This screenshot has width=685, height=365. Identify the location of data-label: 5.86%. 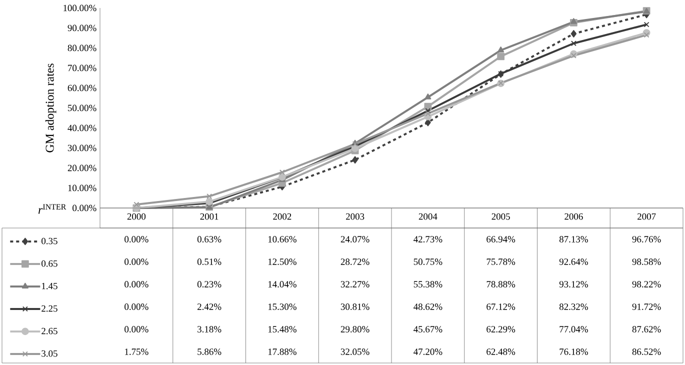
(210, 351).